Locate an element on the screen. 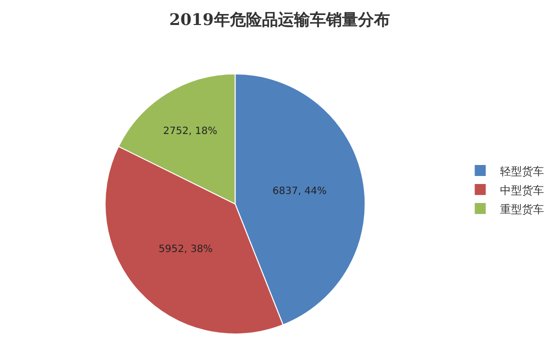 Image resolution: width=559 pixels, height=344 pixels. chart-title: 2019年危险品运输车销量分布 is located at coordinates (279, 19).